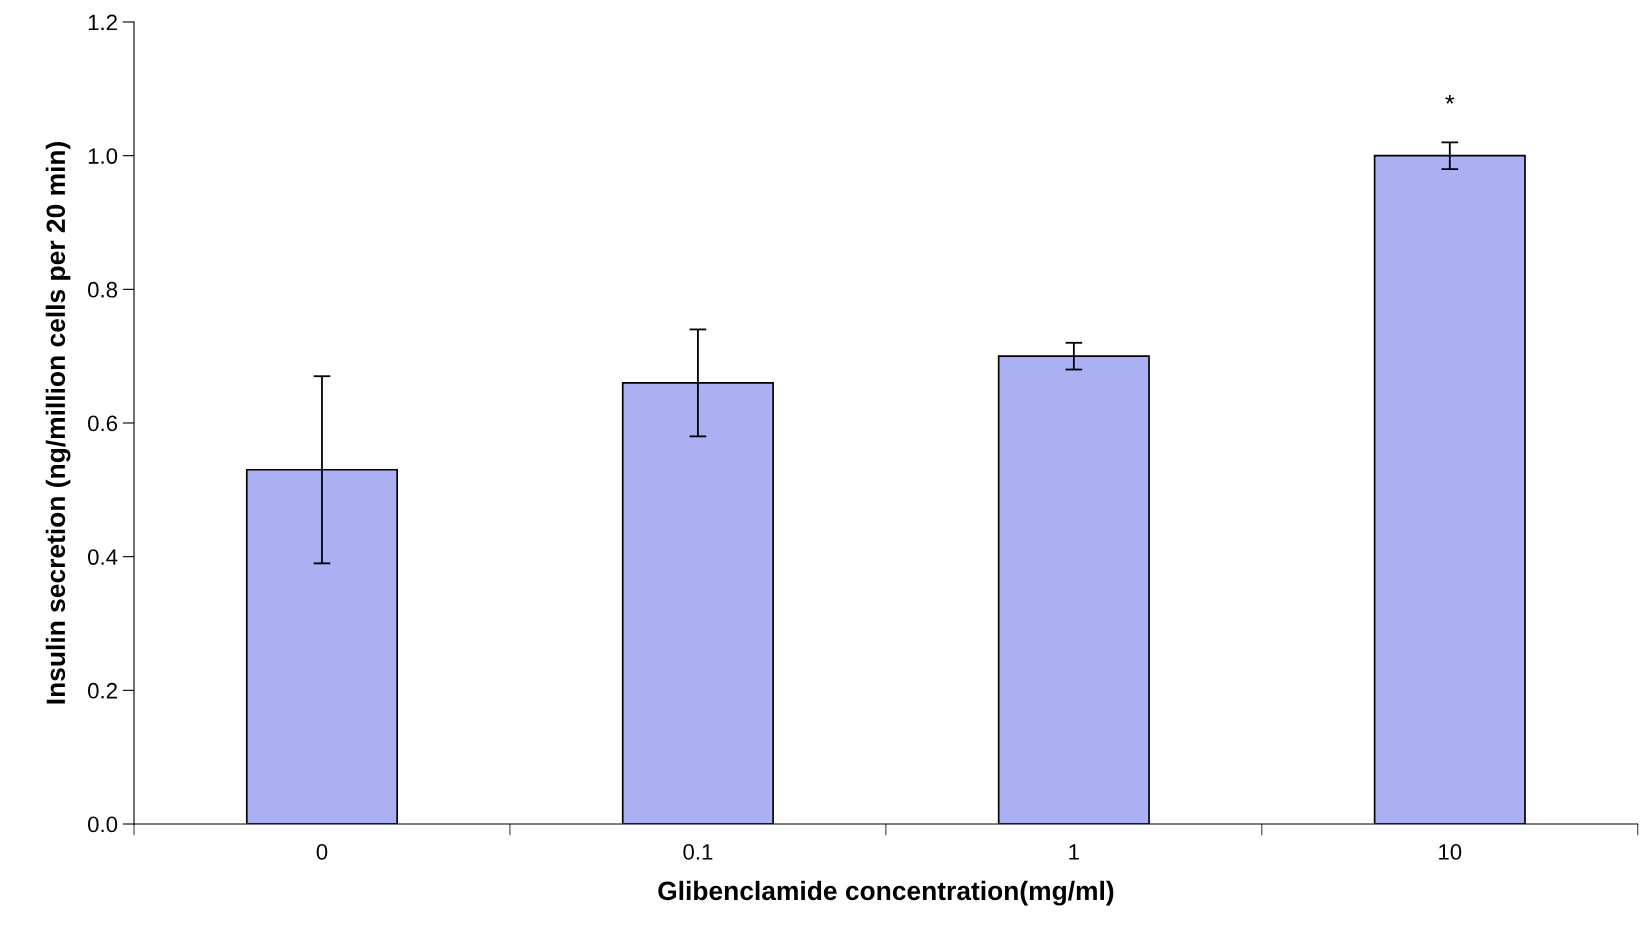 The height and width of the screenshot is (928, 1646). What do you see at coordinates (103, 289) in the screenshot?
I see `y-tick-label: 0.8` at bounding box center [103, 289].